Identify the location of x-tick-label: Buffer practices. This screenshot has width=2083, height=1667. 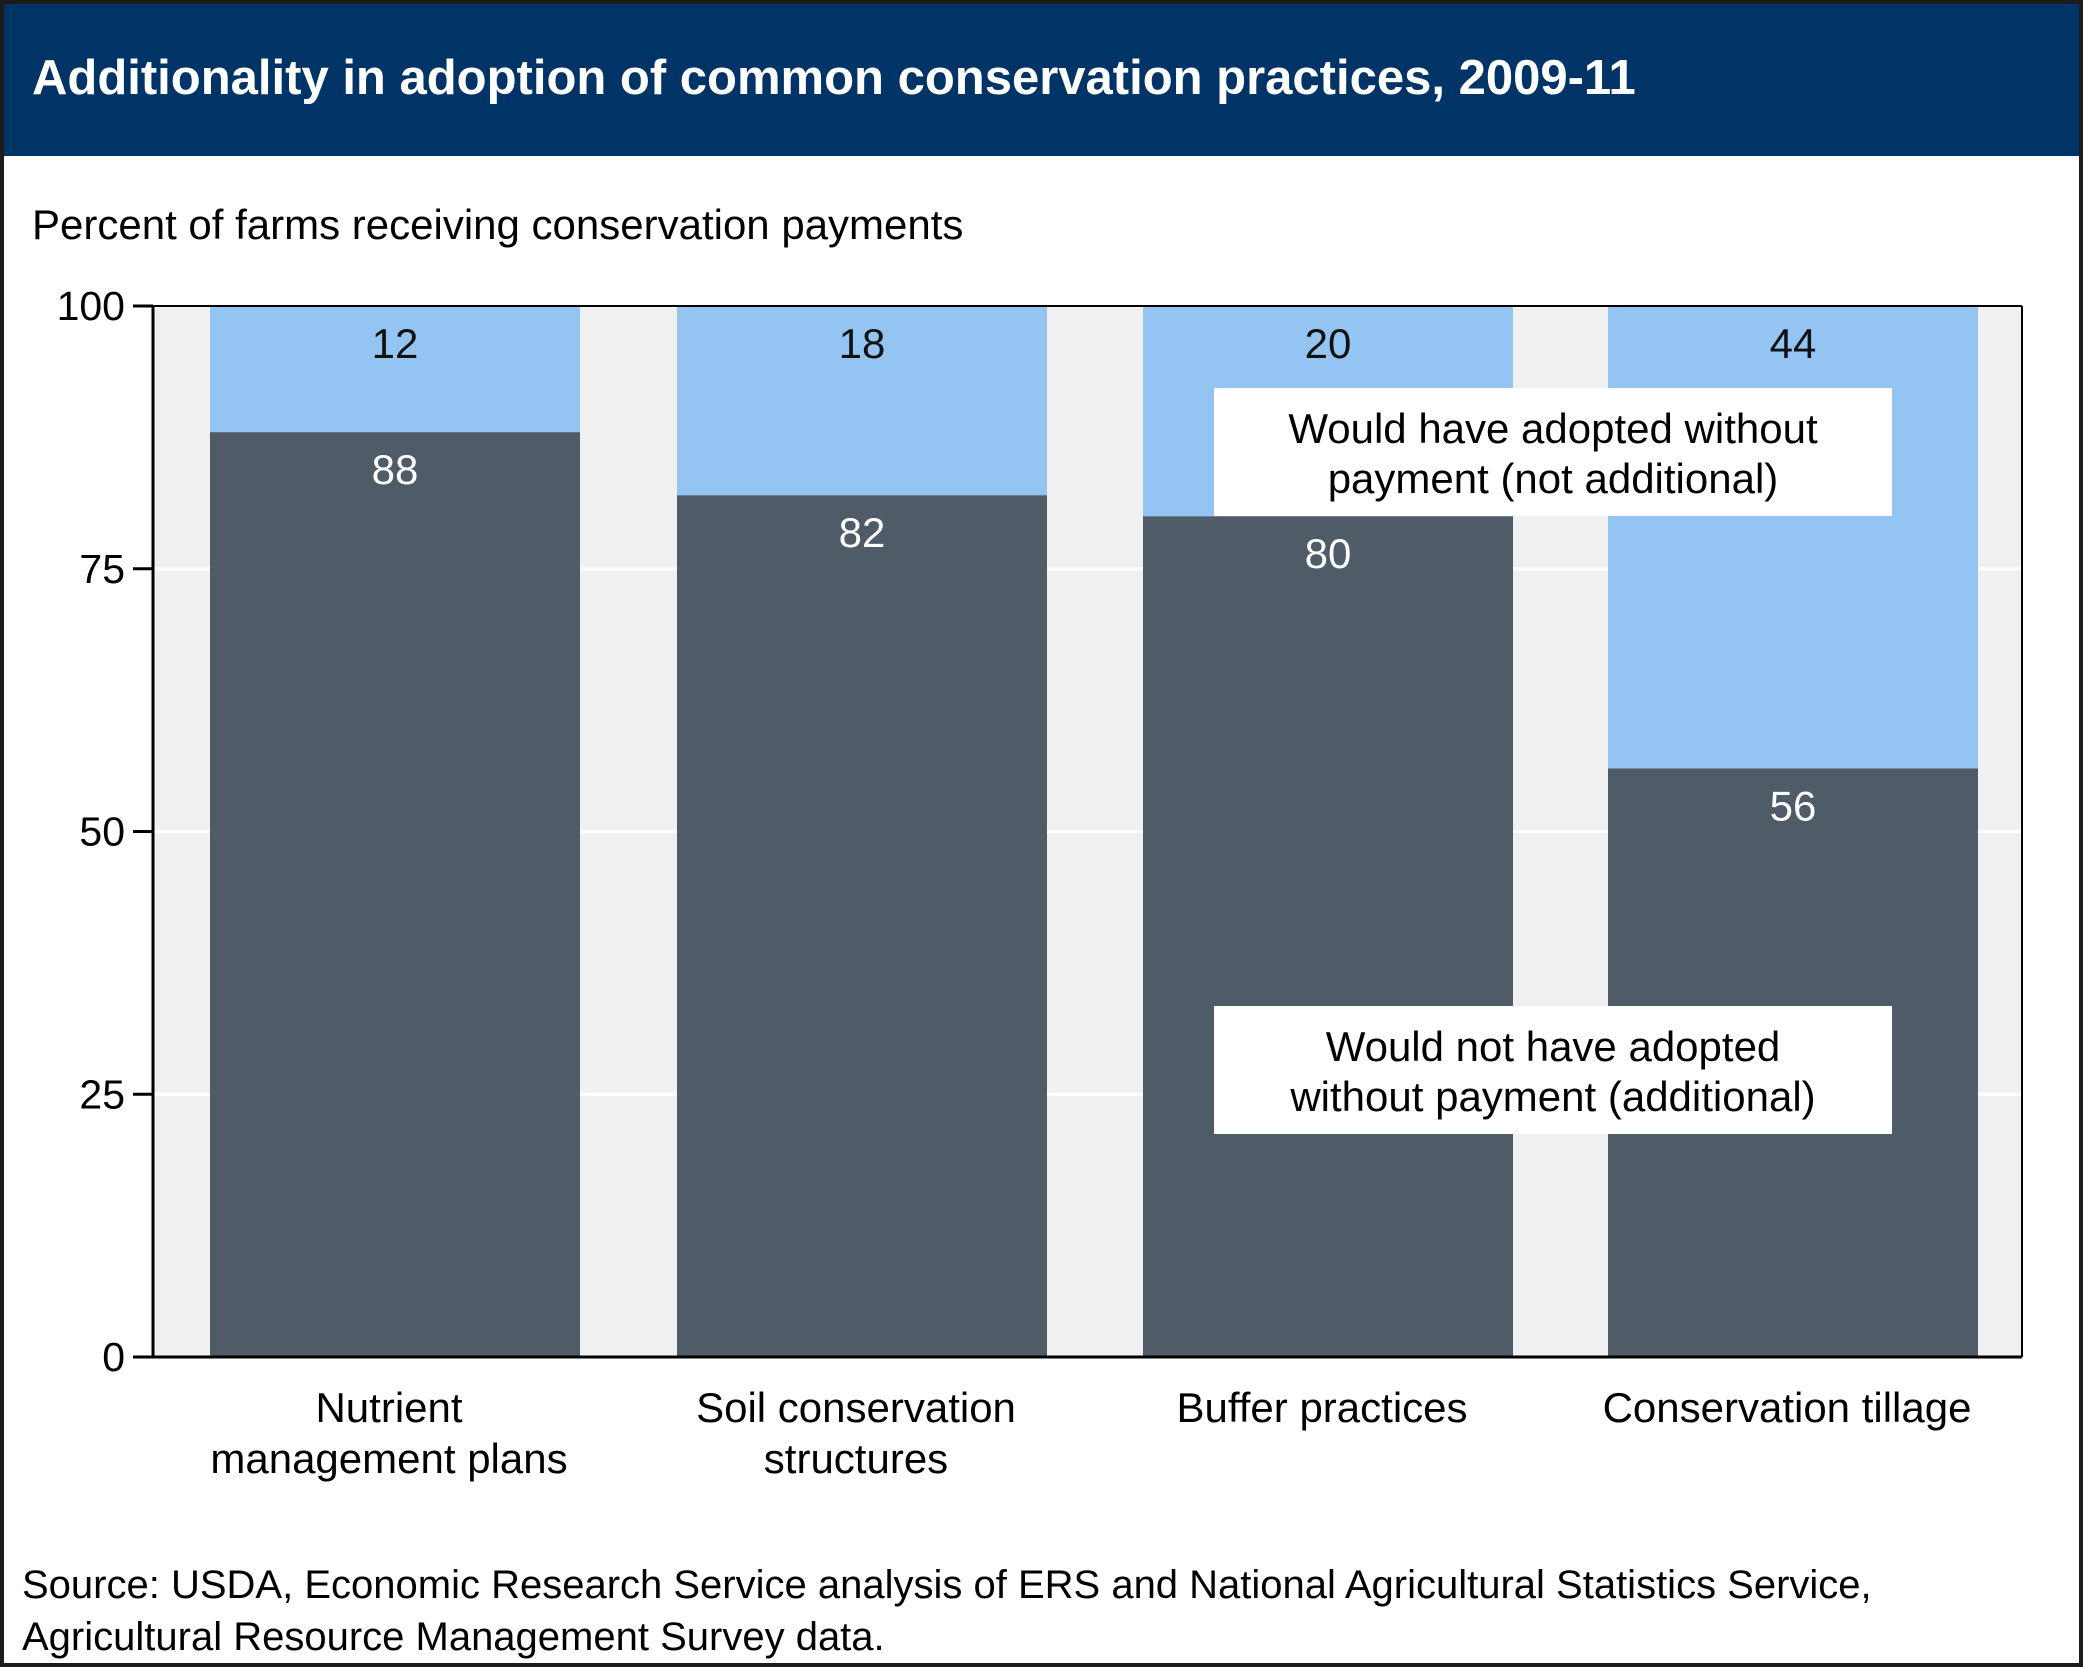
(1321, 1407).